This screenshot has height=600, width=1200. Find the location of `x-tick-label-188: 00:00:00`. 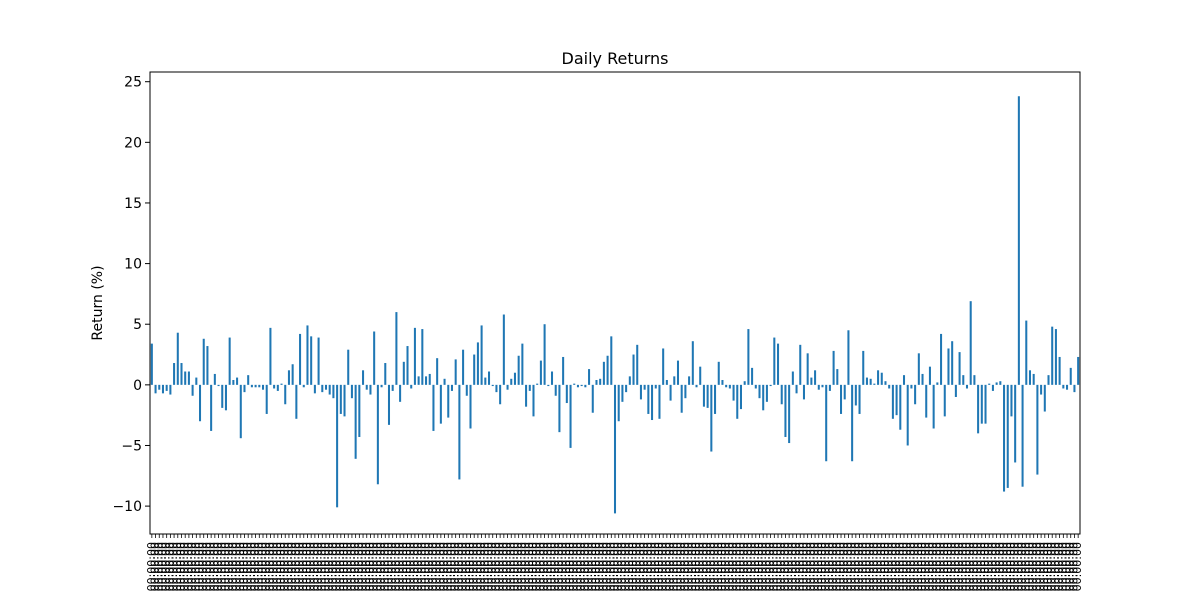

x-tick-label-188: 00:00:00 is located at coordinates (847, 566).